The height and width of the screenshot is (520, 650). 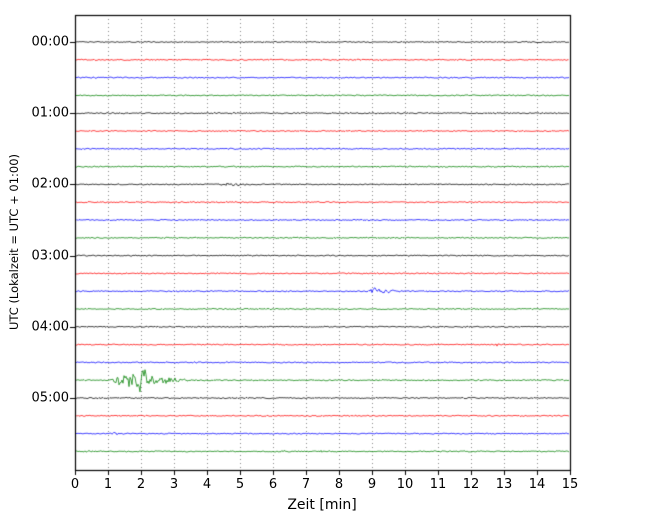 What do you see at coordinates (306, 484) in the screenshot?
I see `x-tick-label: 7` at bounding box center [306, 484].